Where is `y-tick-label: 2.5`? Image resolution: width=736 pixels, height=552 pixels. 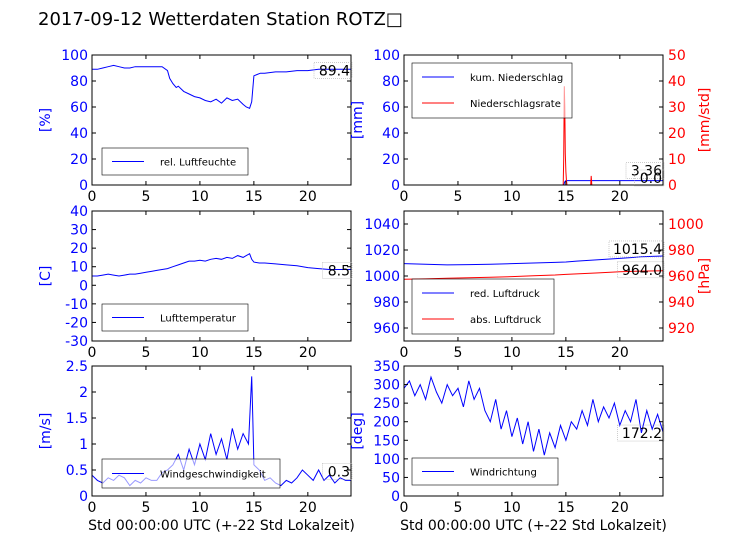 y-tick-label: 2.5 is located at coordinates (77, 367).